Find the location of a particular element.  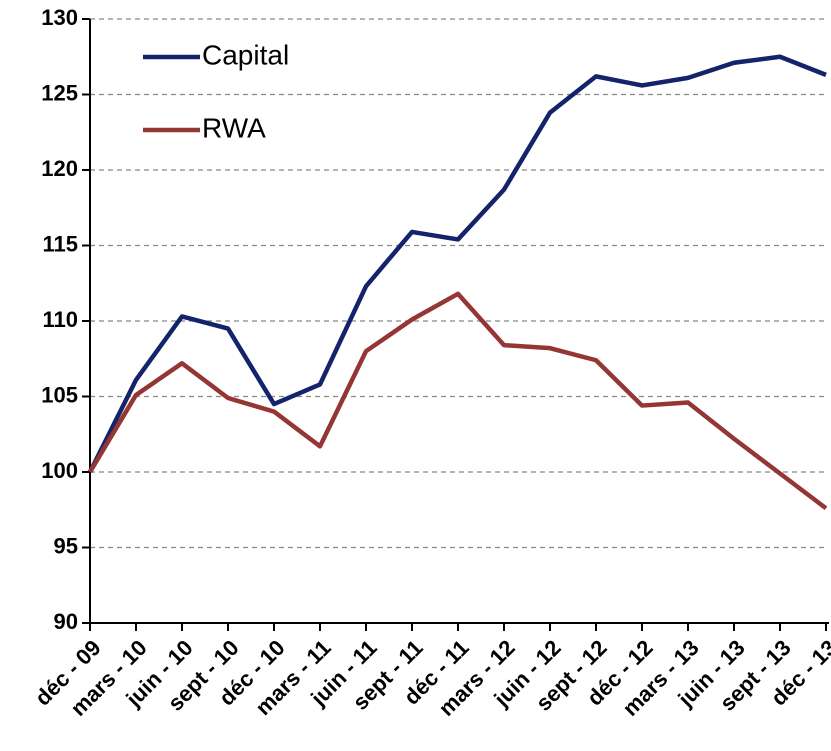

y-tick-label: 115 is located at coordinates (61, 243).